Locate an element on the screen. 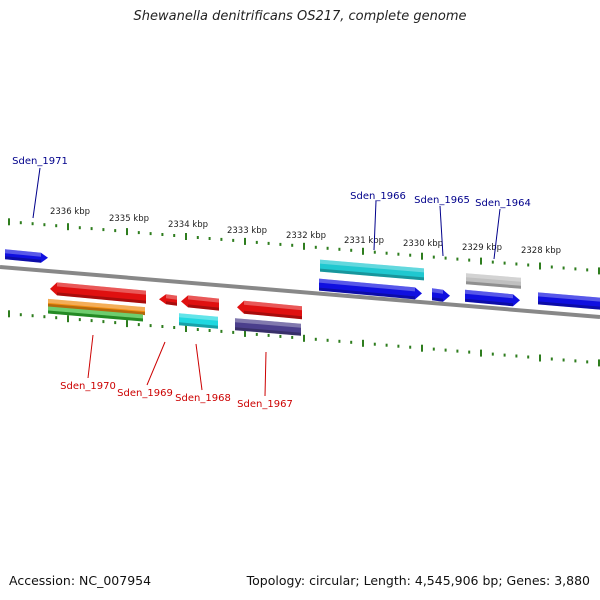 The width and height of the screenshot is (600, 600). gene-feature-f3 is located at coordinates (370, 289).